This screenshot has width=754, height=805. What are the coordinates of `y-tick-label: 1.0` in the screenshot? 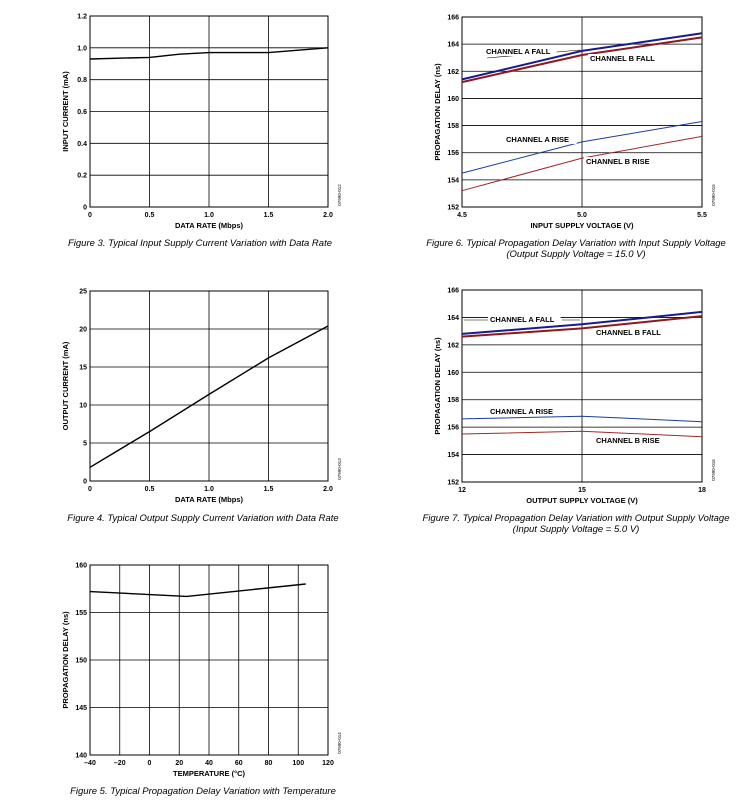 It's located at (82, 48).